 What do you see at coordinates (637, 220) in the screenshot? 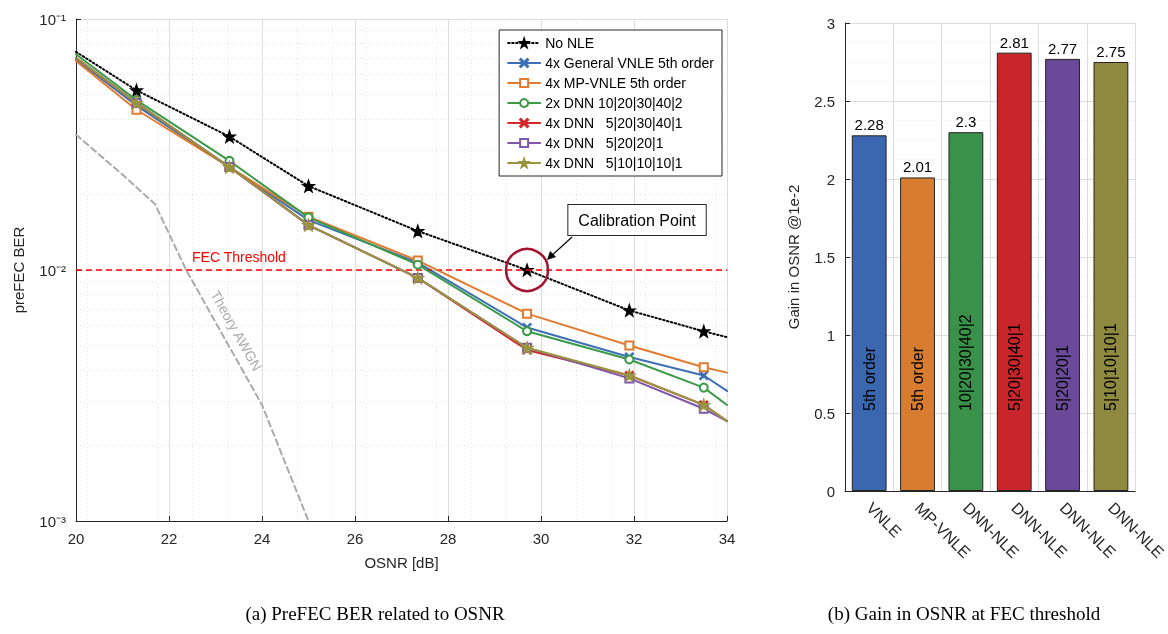
I see `annotation: Calibration Point` at bounding box center [637, 220].